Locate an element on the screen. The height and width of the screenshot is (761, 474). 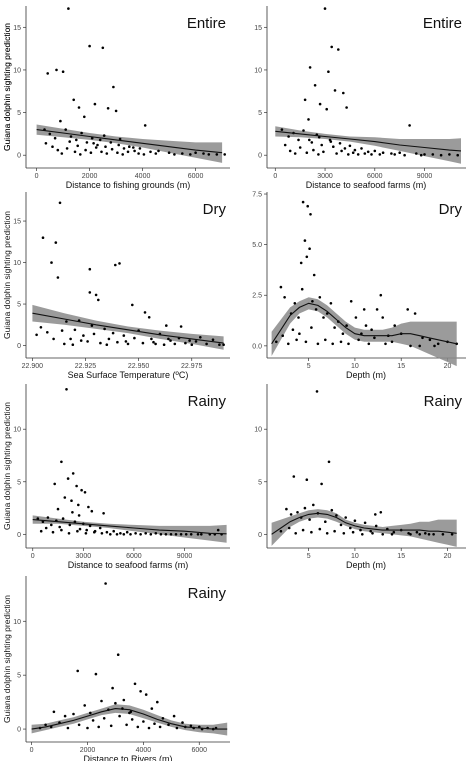
x-axis-label: Depth (m) is located at coordinates (366, 375).